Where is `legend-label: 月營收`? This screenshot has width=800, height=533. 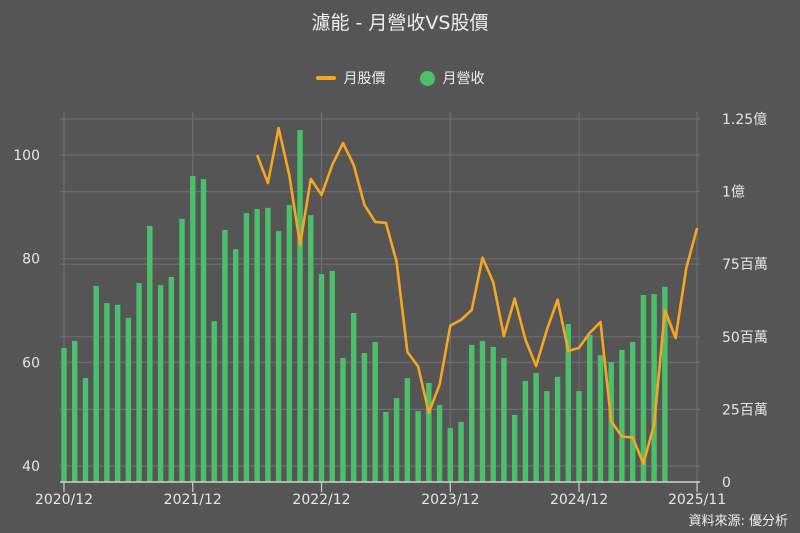 legend-label: 月營收 is located at coordinates (463, 79).